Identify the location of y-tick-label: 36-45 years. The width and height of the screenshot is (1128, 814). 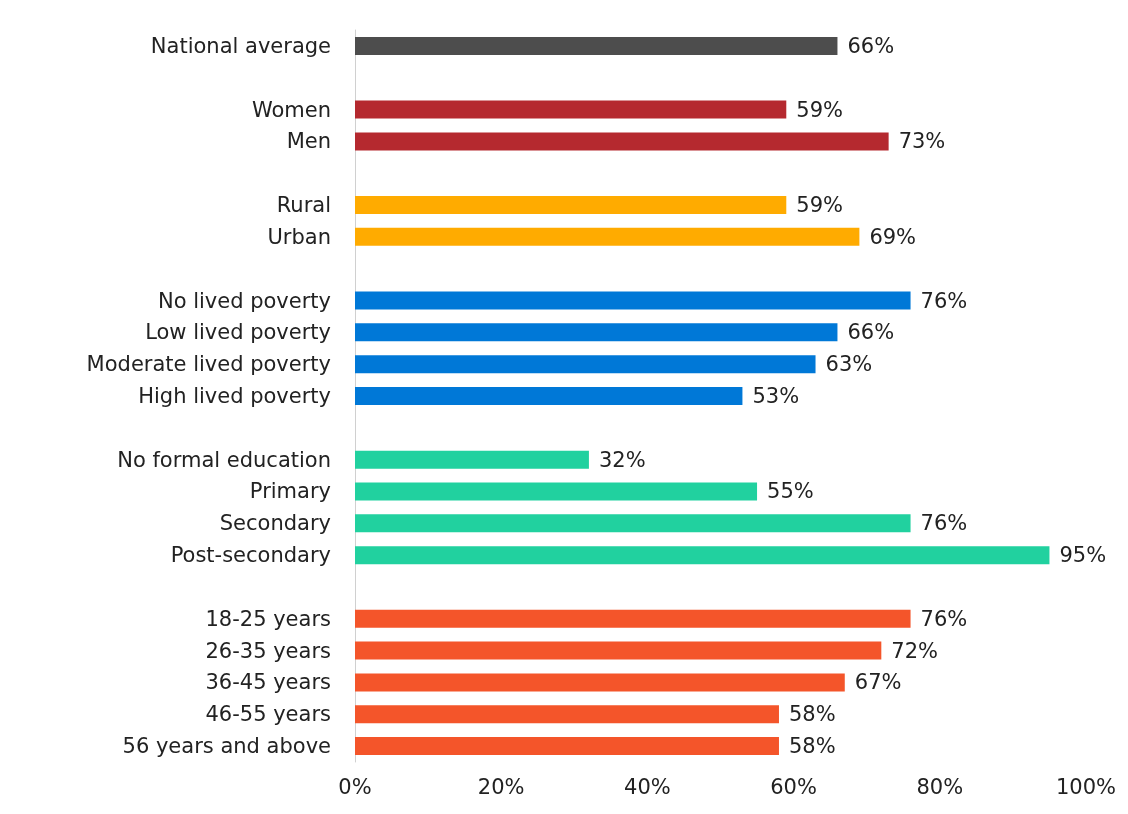
(268, 682).